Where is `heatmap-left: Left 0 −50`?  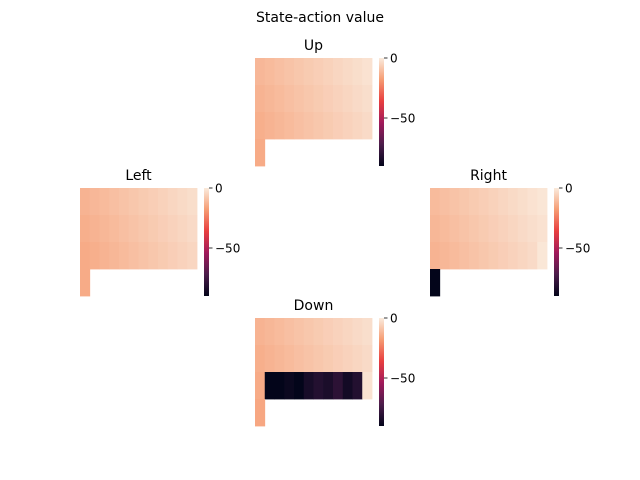 heatmap-left: Left 0 −50 is located at coordinates (160, 232).